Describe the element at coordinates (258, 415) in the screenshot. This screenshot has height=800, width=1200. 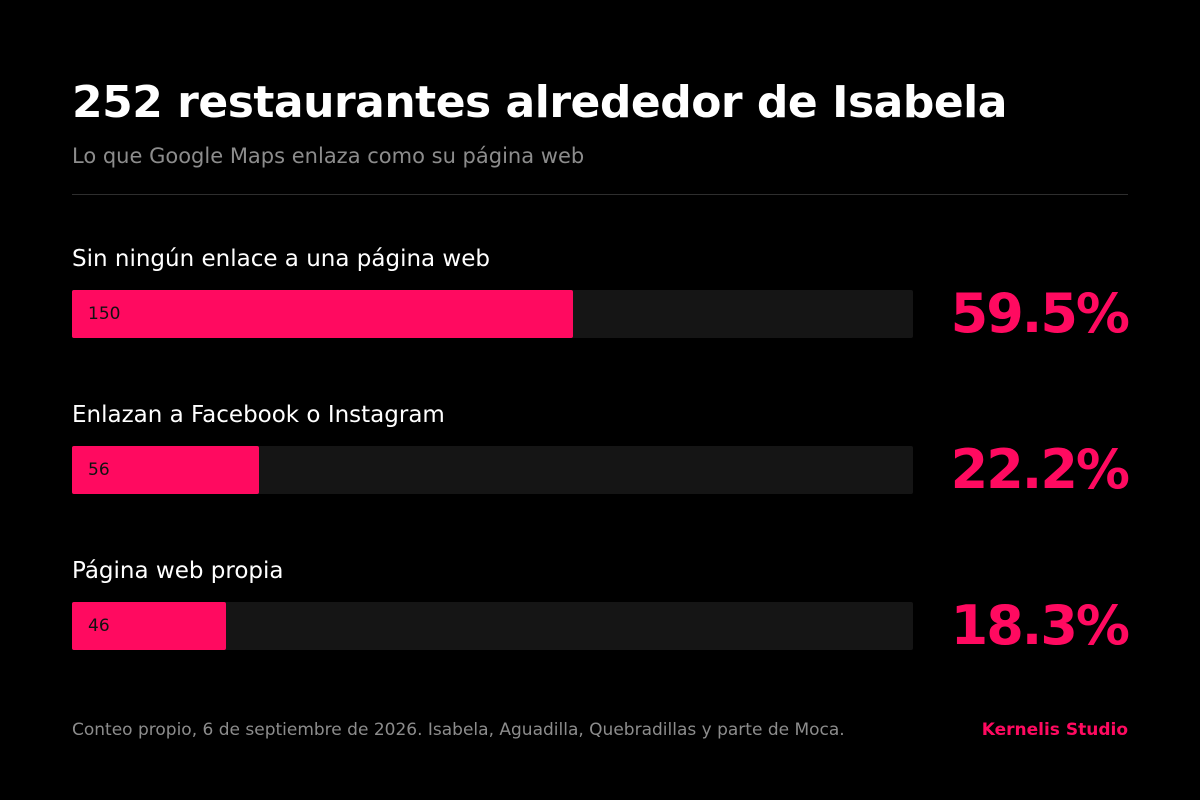
I see `bar-label: Enlazan a Facebook o Instagram` at that location.